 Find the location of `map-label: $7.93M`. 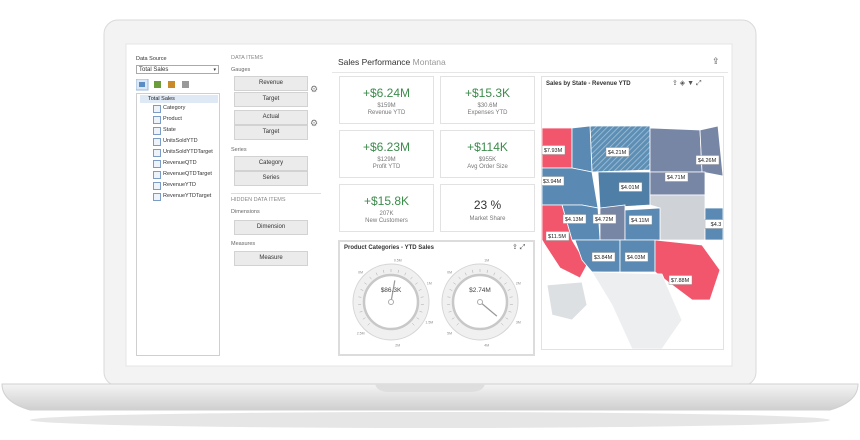

map-label: $7.93M is located at coordinates (553, 151).